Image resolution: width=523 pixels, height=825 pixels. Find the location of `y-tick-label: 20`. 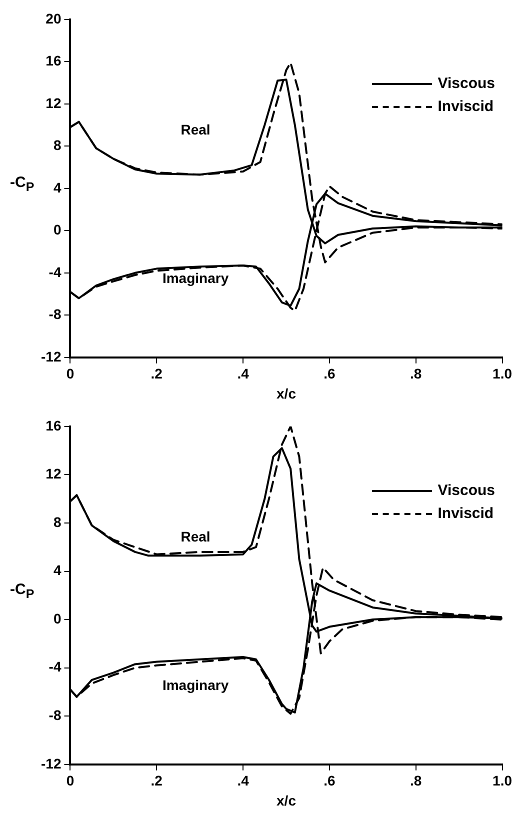

y-tick-label: 20 is located at coordinates (54, 18).